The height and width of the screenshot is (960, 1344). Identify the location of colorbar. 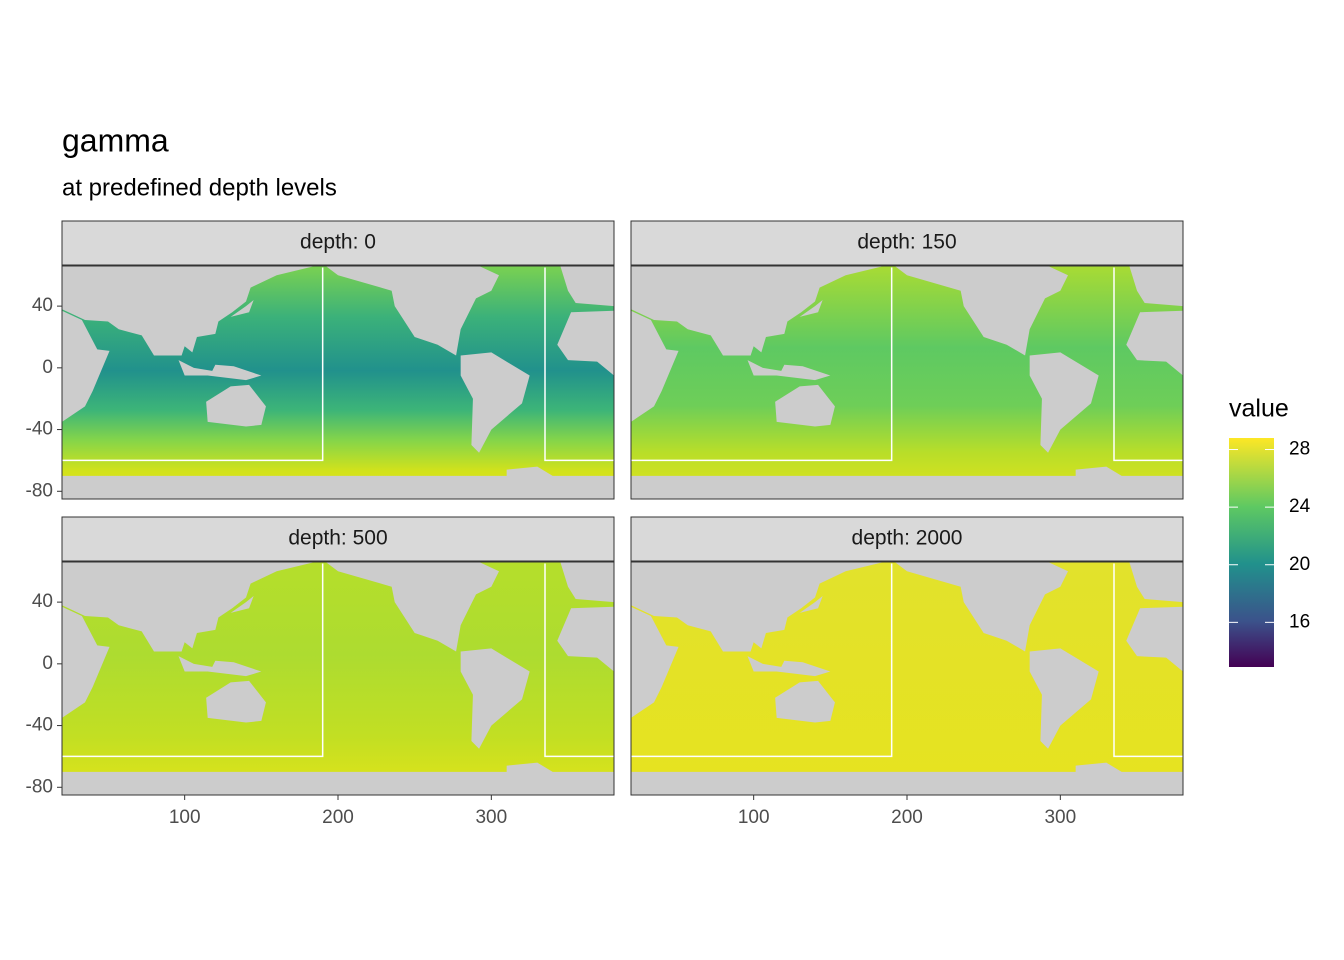
(1251, 552).